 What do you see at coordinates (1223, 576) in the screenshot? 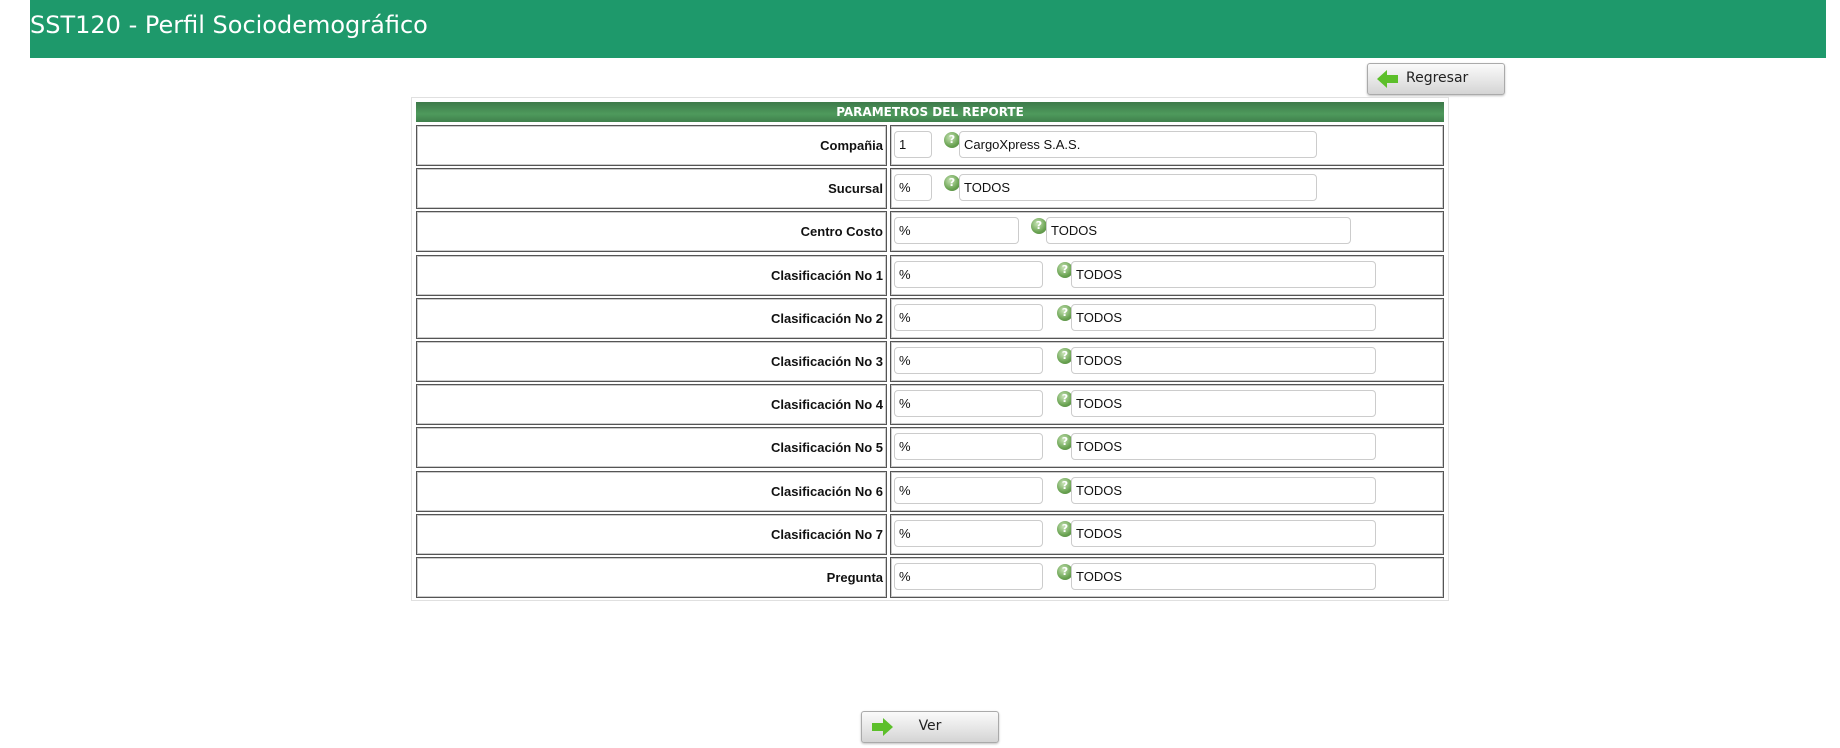
I see `pregunta-description-input` at bounding box center [1223, 576].